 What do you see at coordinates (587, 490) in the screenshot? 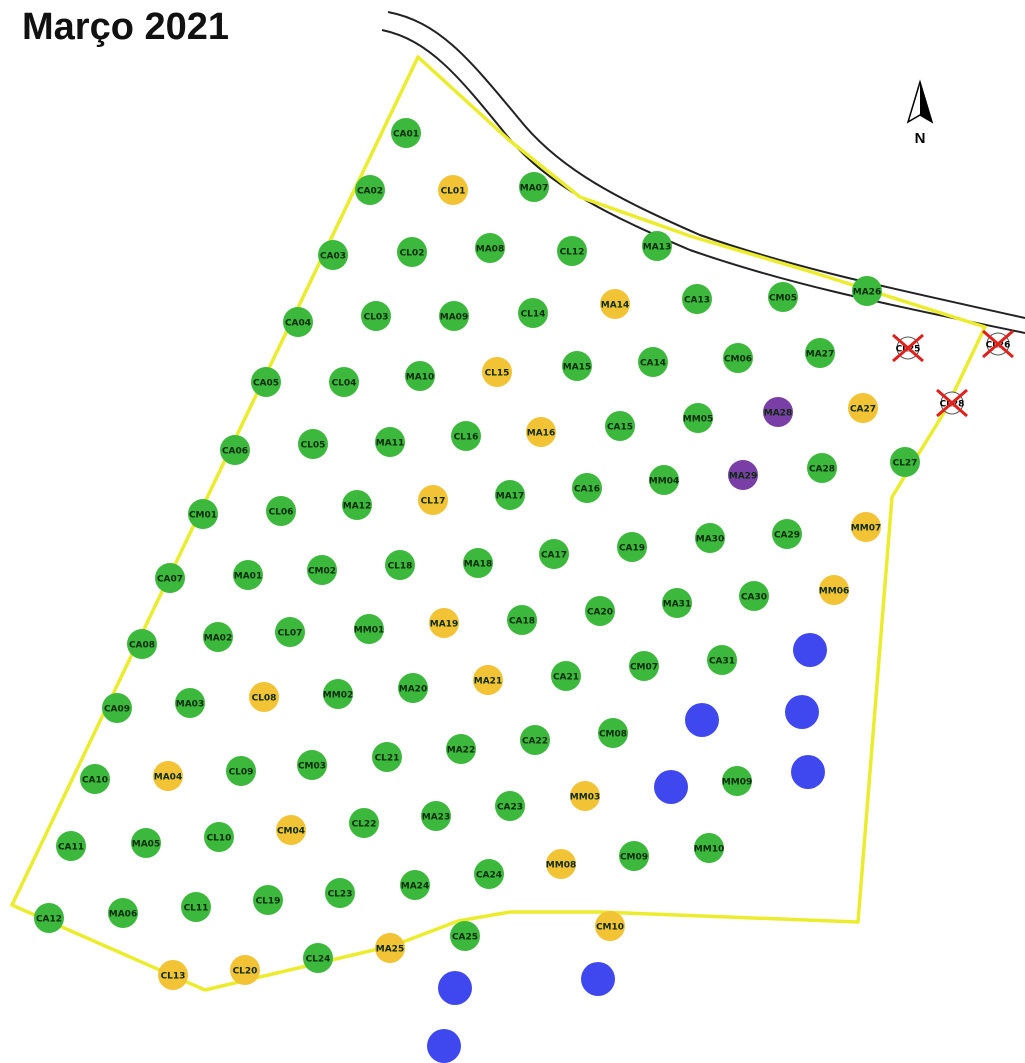
I see `tree-label: CA16` at bounding box center [587, 490].